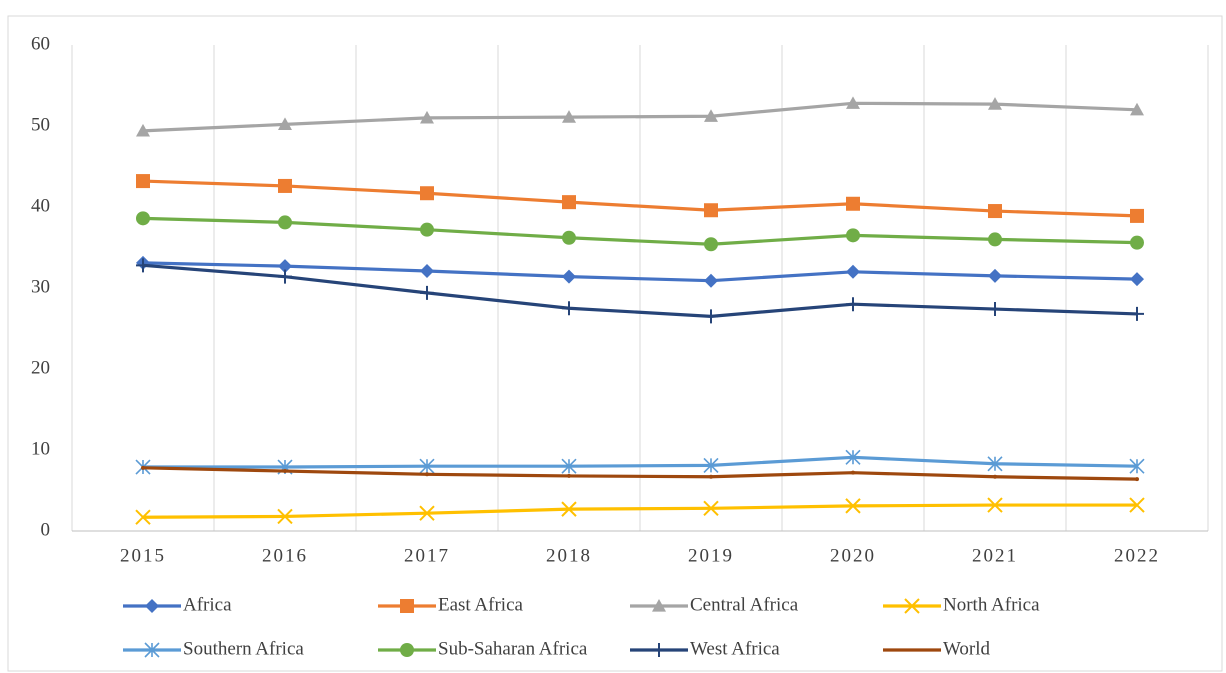  What do you see at coordinates (995, 555) in the screenshot?
I see `x-tick-label: 2021` at bounding box center [995, 555].